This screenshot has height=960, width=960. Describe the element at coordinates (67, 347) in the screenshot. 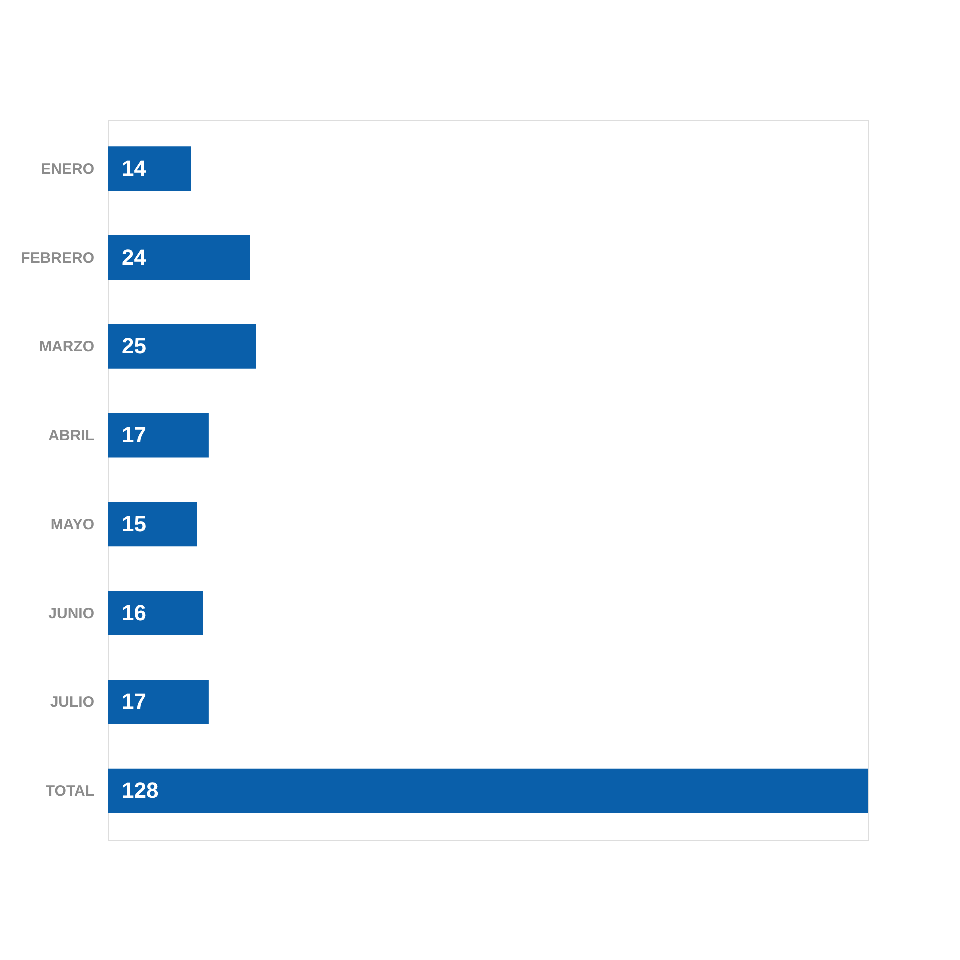

I see `y-tick-label: MARZO` at that location.